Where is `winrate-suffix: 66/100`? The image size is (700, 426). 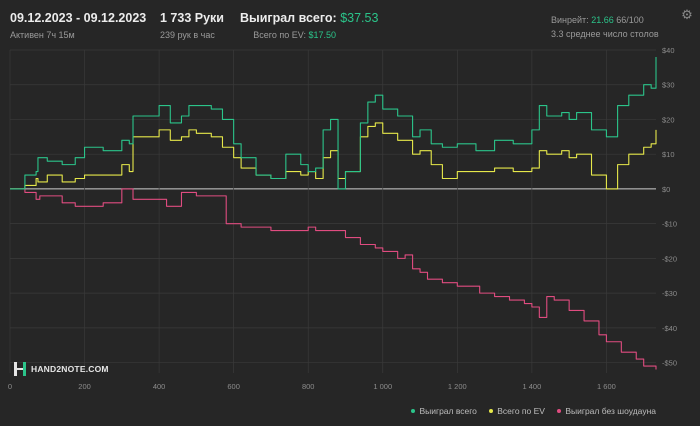
winrate-suffix: 66/100 is located at coordinates (630, 20).